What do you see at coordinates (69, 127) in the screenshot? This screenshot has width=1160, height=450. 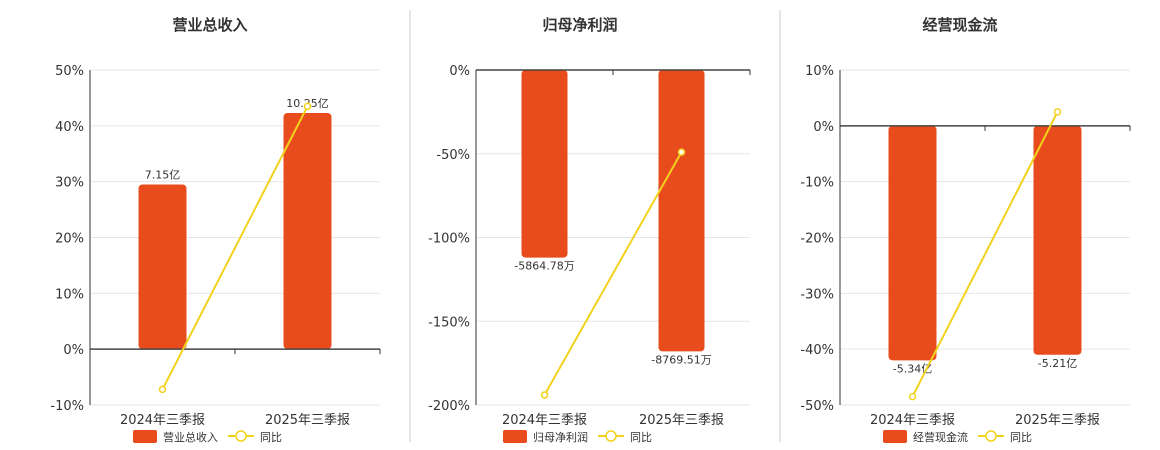 I see `y-tick-label: 40%` at bounding box center [69, 127].